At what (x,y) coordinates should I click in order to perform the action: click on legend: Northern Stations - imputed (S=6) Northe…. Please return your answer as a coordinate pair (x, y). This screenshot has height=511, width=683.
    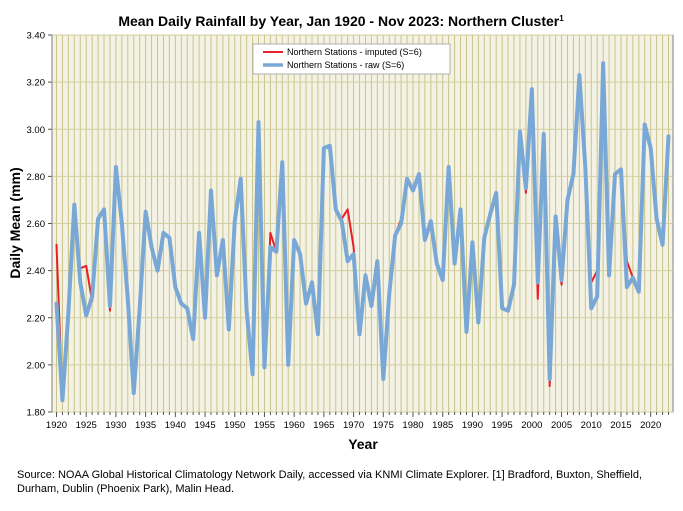
    Looking at the image, I should click on (351, 59).